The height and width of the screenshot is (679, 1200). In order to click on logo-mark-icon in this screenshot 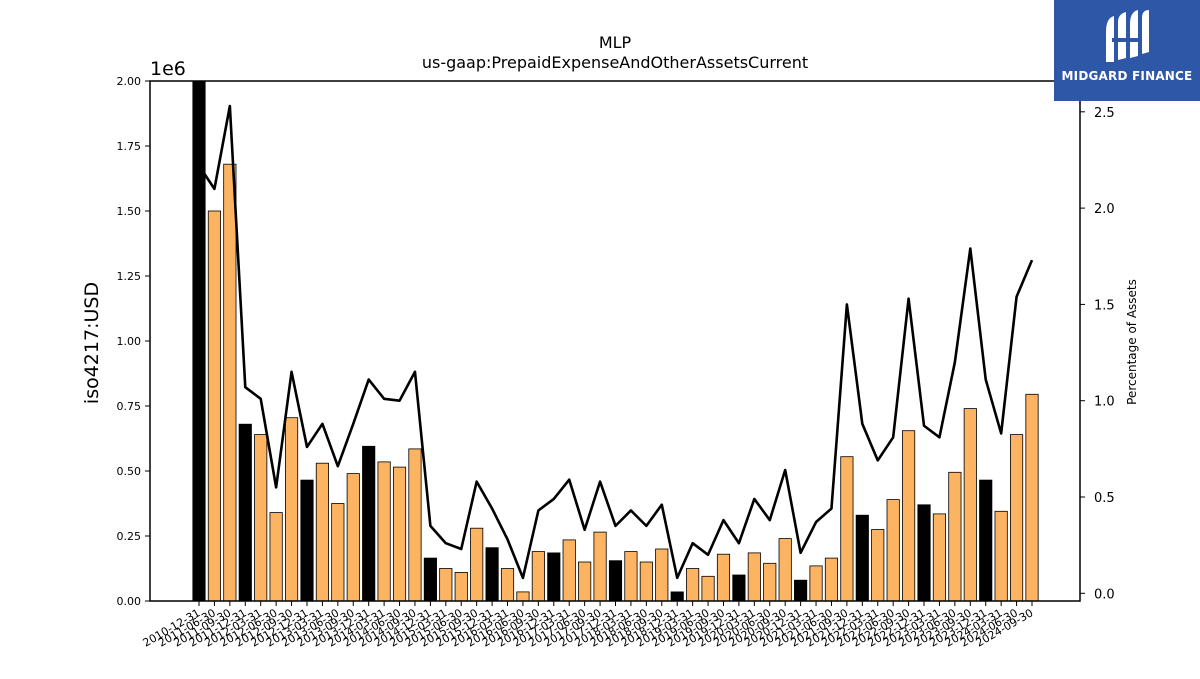, I will do `click(1127, 36)`.